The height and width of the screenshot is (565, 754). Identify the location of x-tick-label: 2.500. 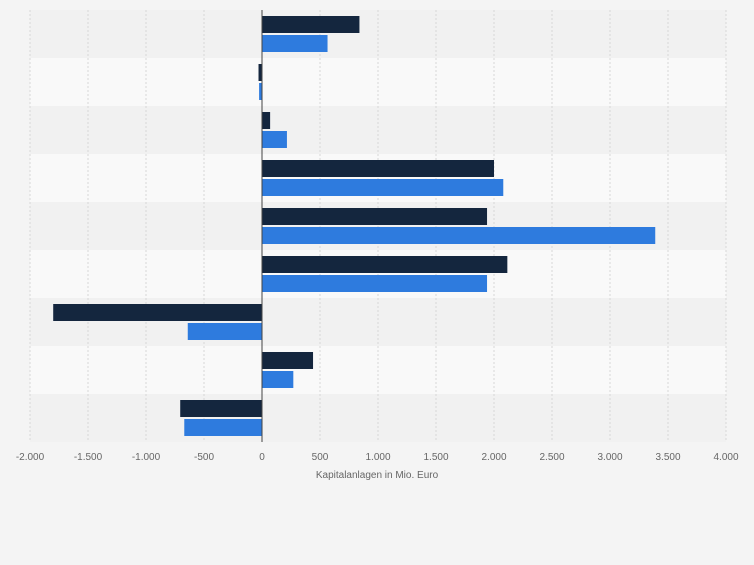
(551, 457).